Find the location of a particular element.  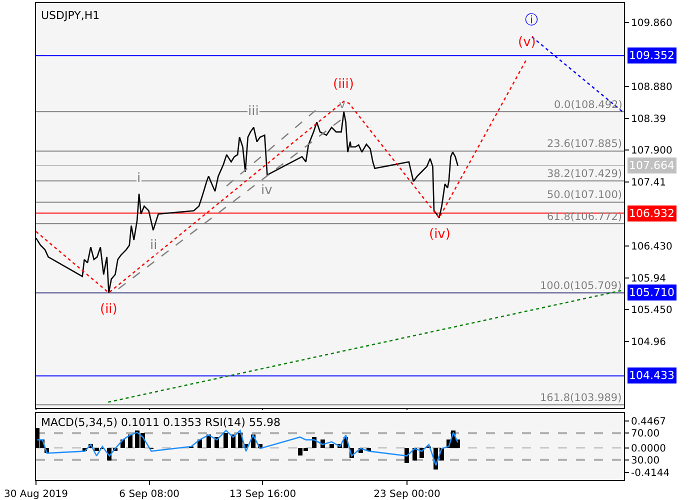

y-tick-label: 105.94 is located at coordinates (648, 278).